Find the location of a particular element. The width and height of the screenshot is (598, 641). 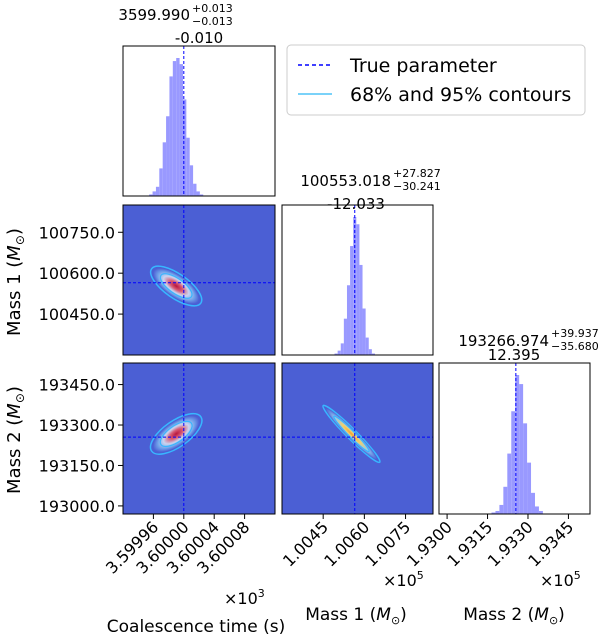

xlabel-mass2: Mass 2 (M⊙) is located at coordinates (514, 616).